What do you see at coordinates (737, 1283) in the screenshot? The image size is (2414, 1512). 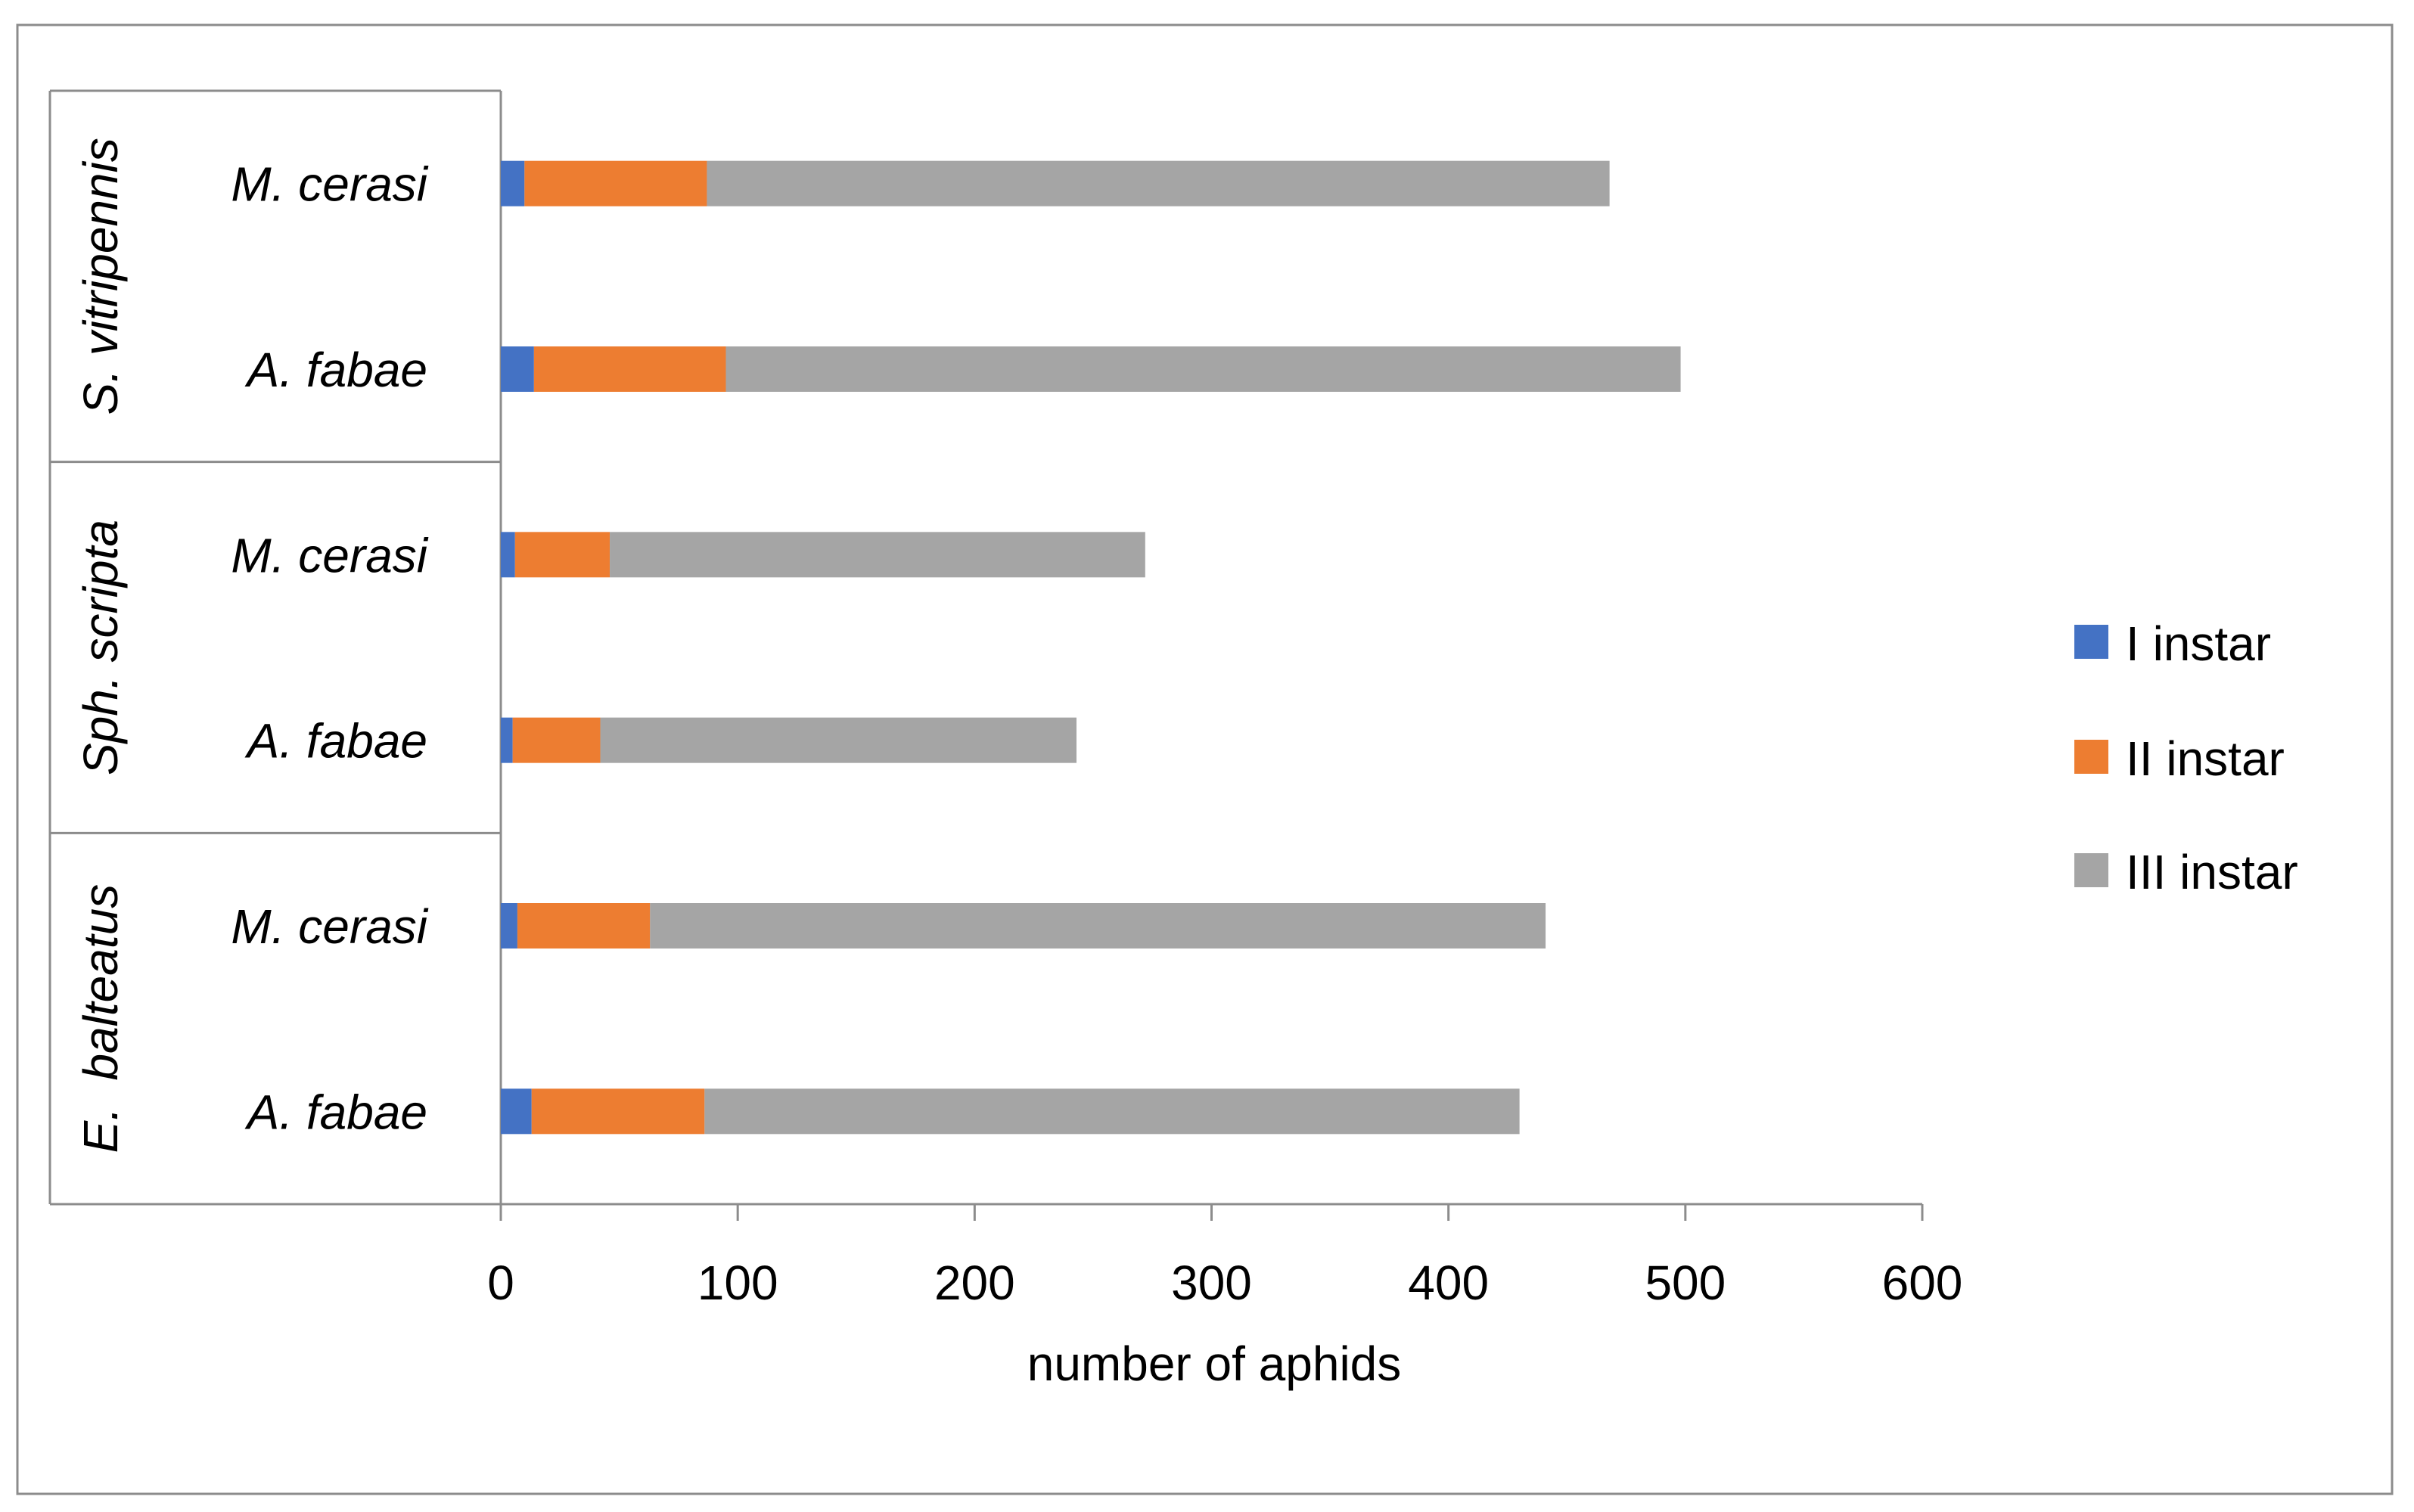 I see `x-tick-label: 100` at bounding box center [737, 1283].